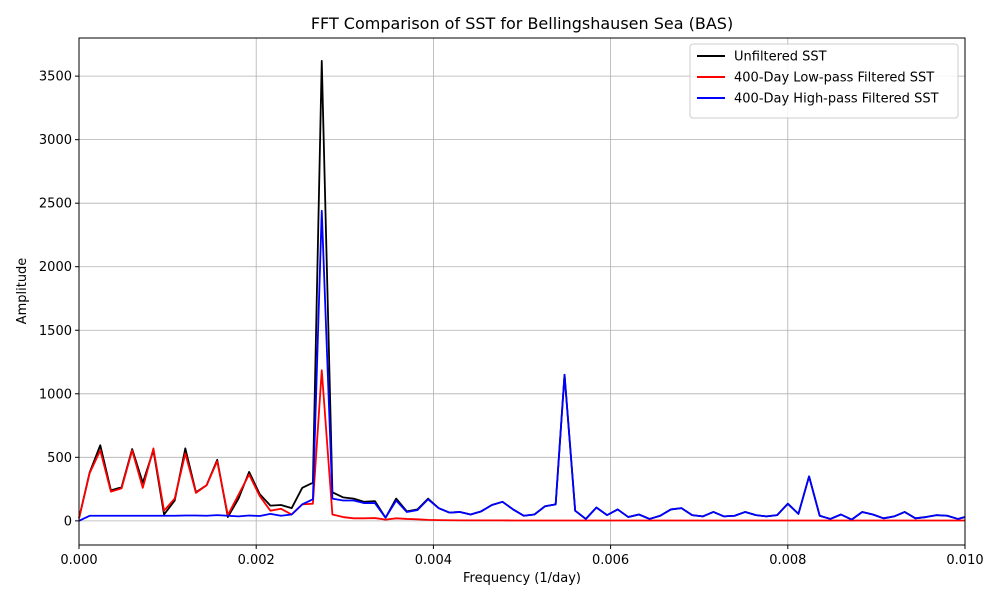 This screenshot has width=1000, height=600. I want to click on legend-label: Unfiltered SST, so click(780, 57).